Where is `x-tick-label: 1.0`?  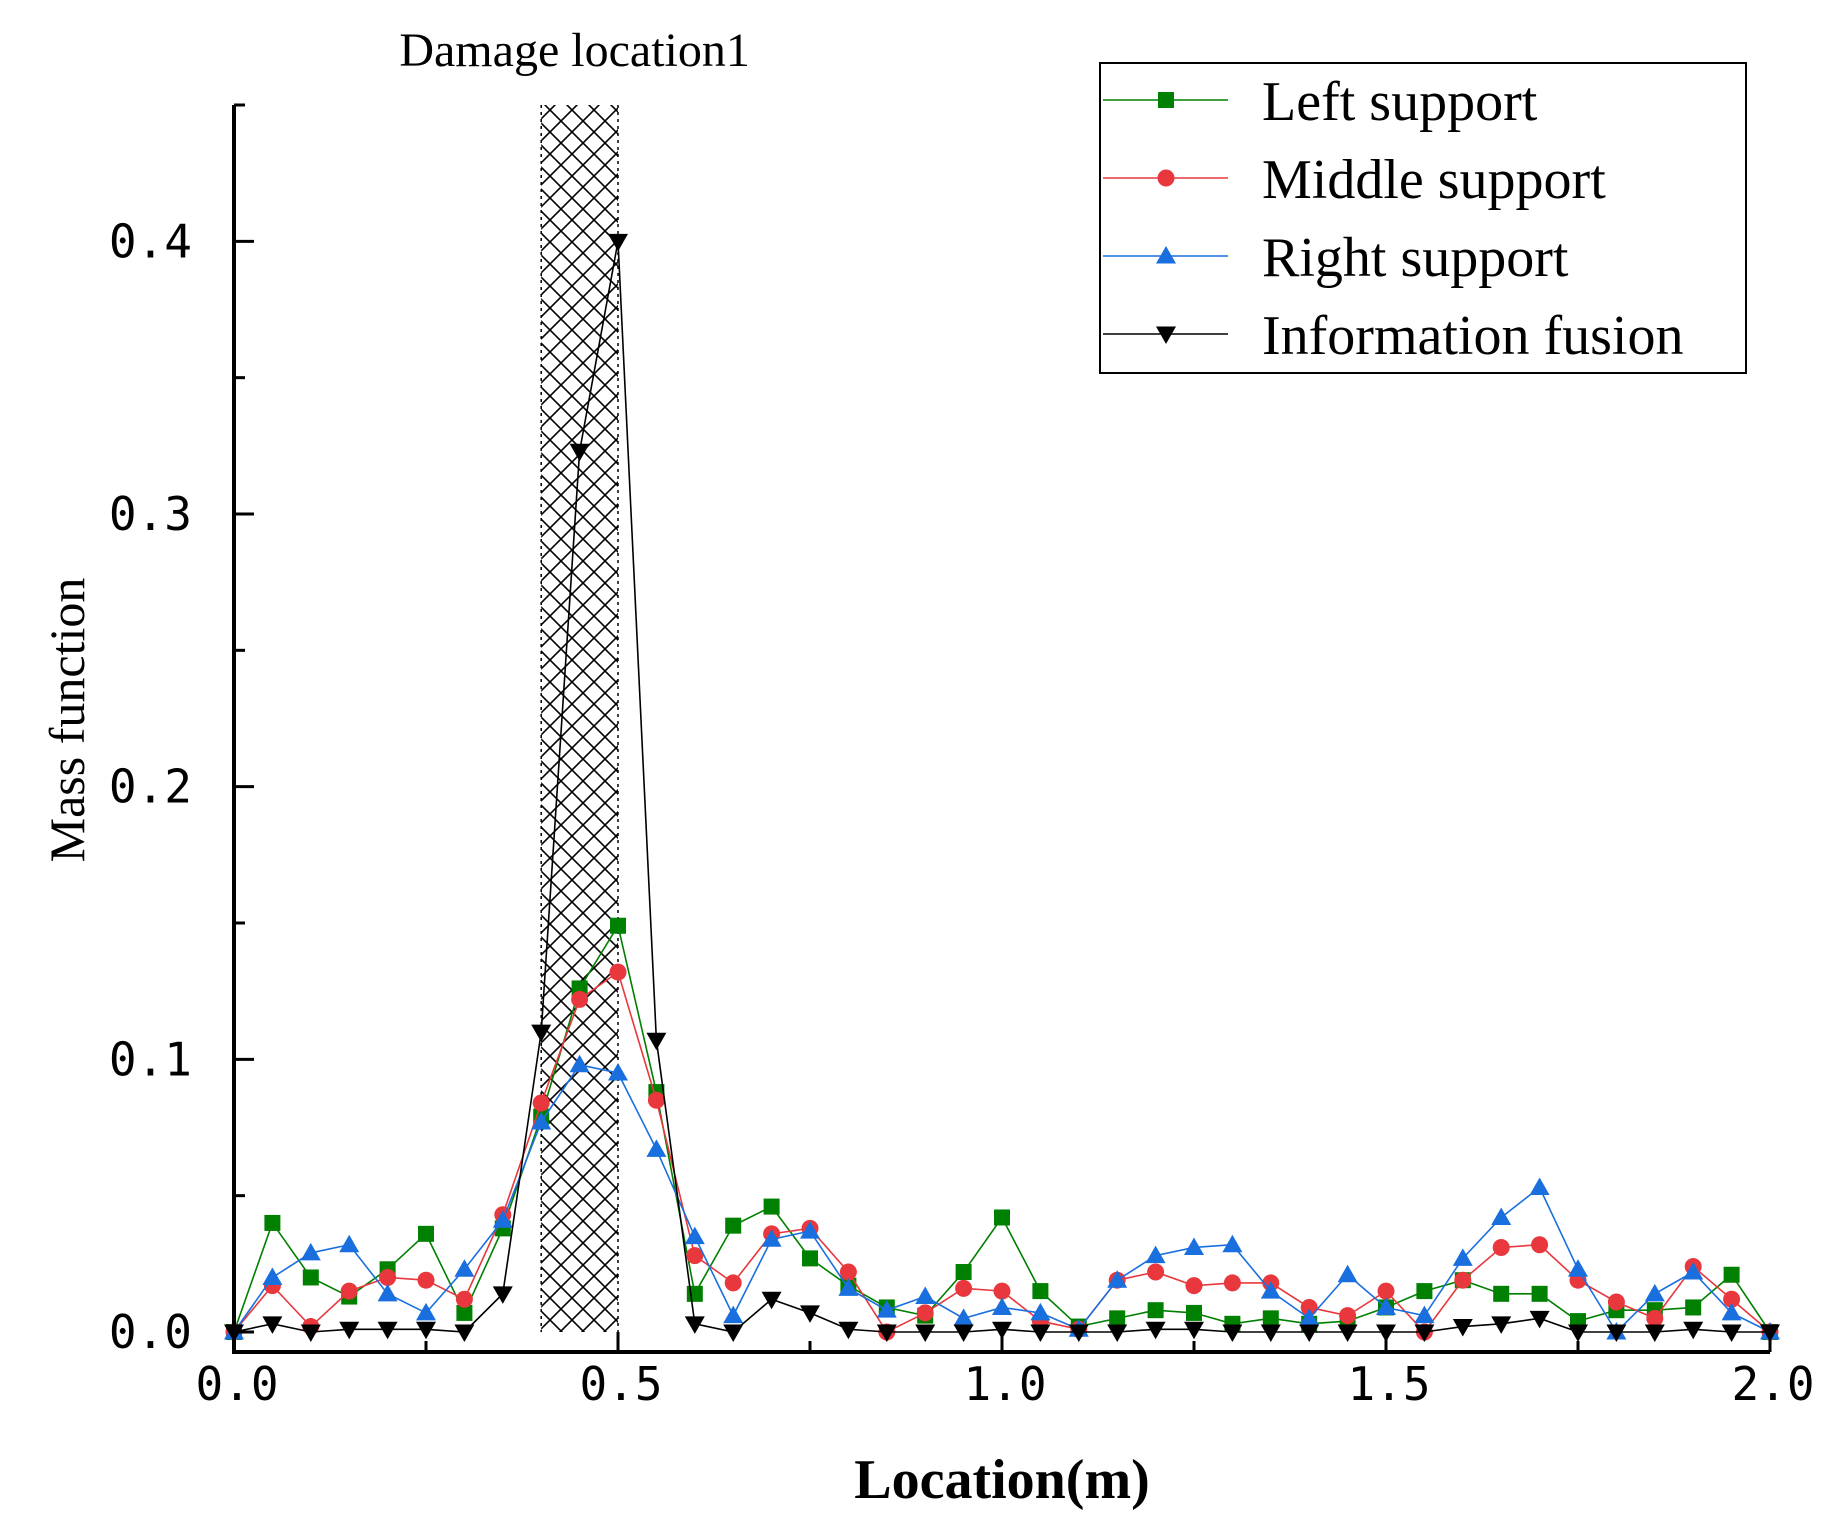 x-tick-label: 1.0 is located at coordinates (1004, 1384).